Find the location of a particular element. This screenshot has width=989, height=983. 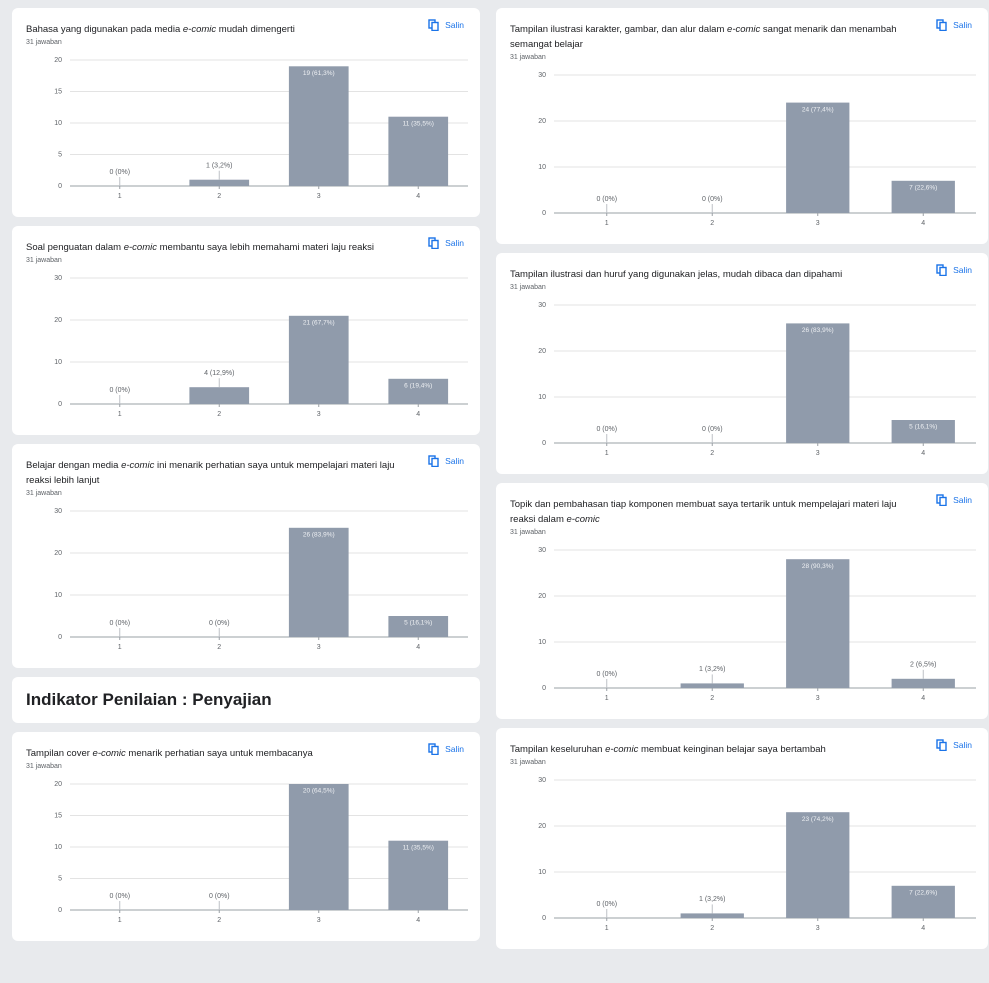

title-part: Tampilan keseluruhan is located at coordinates (558, 749).